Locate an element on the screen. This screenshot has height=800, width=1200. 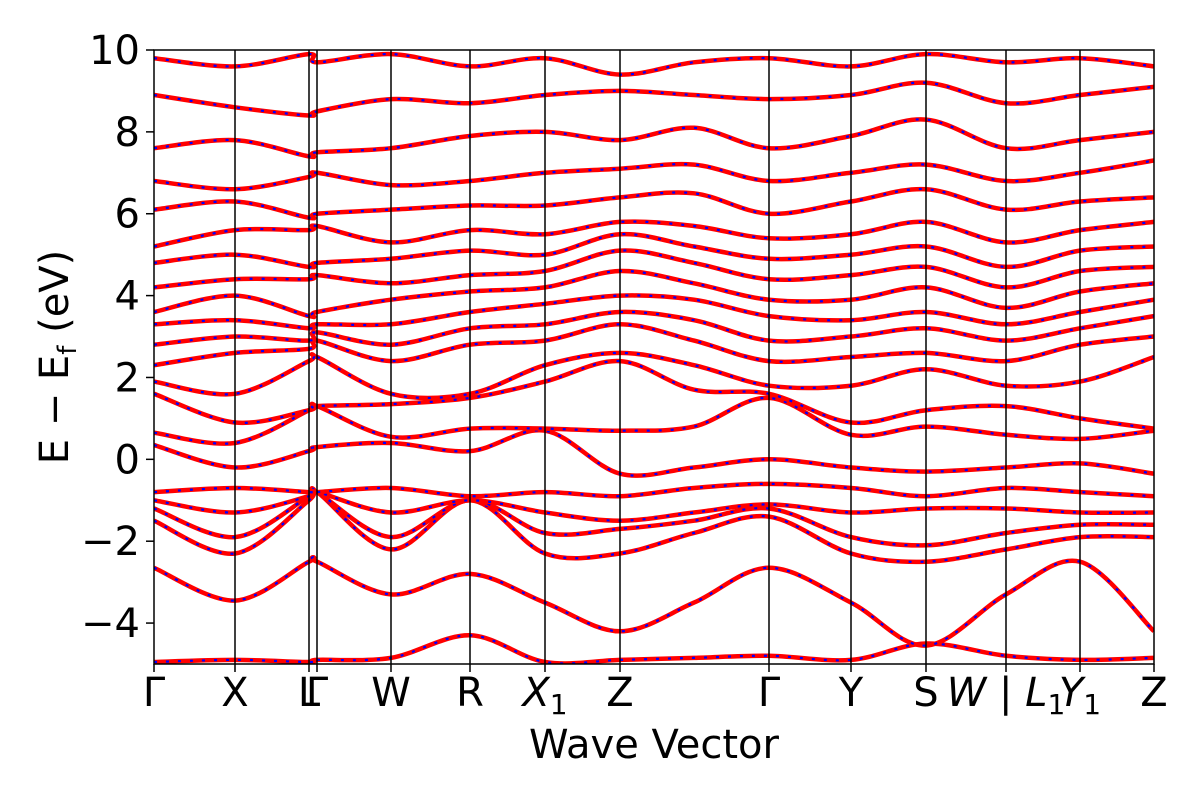
y-tick-label-5: 0 is located at coordinates (127, 460).